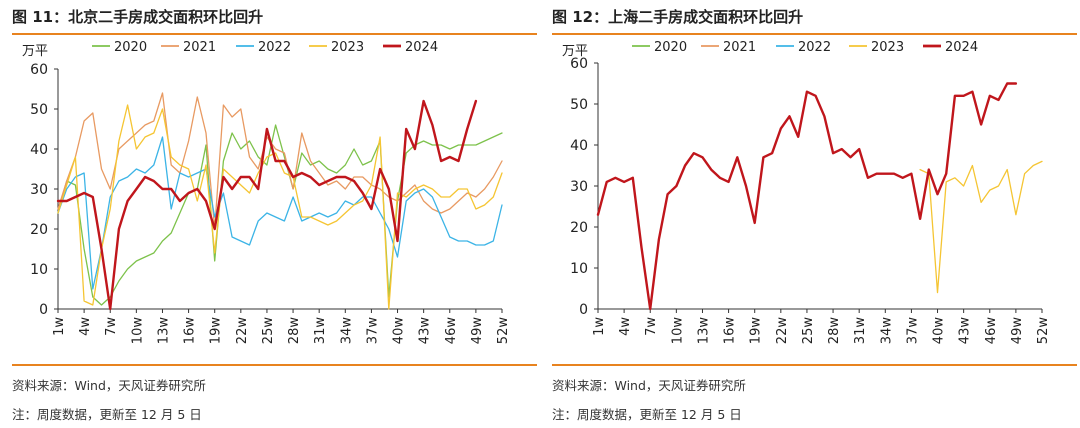 The image size is (1080, 428). I want to click on figure-title: 图 11：北京二手房成交面积环比回升, so click(138, 17).